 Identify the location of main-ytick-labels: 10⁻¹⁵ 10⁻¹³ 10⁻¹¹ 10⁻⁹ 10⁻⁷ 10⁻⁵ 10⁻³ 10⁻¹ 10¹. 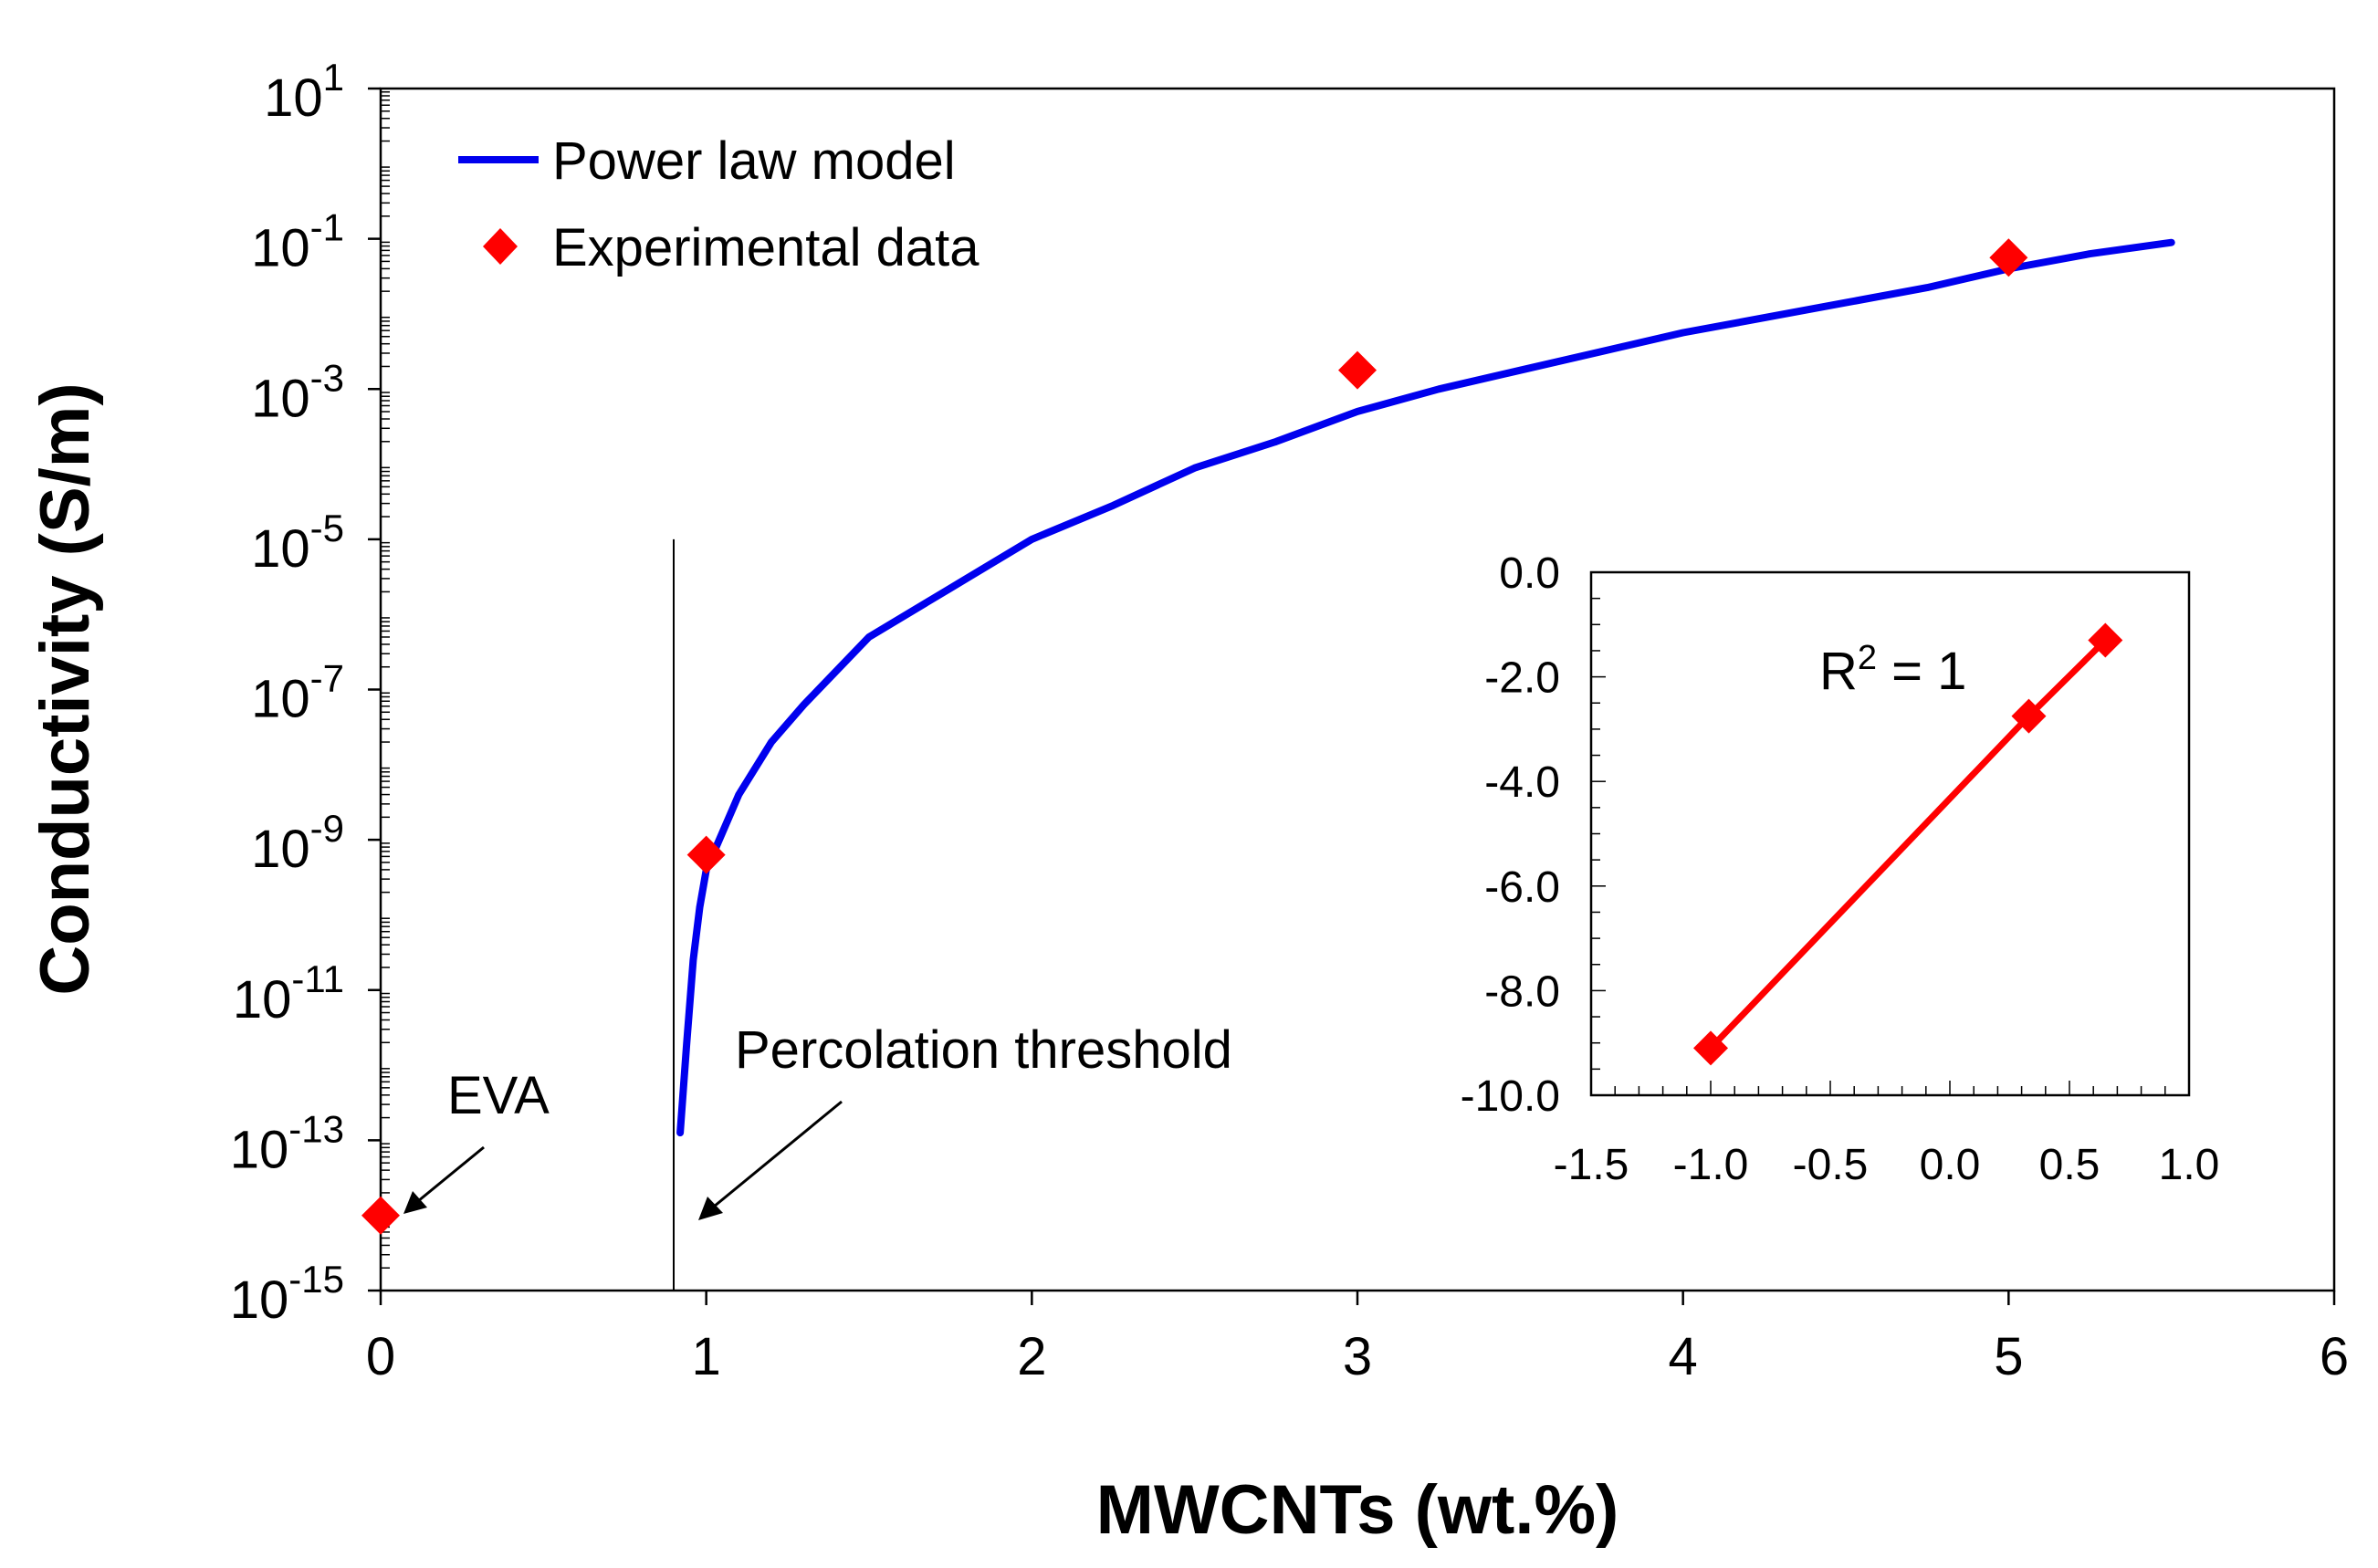
(287, 693).